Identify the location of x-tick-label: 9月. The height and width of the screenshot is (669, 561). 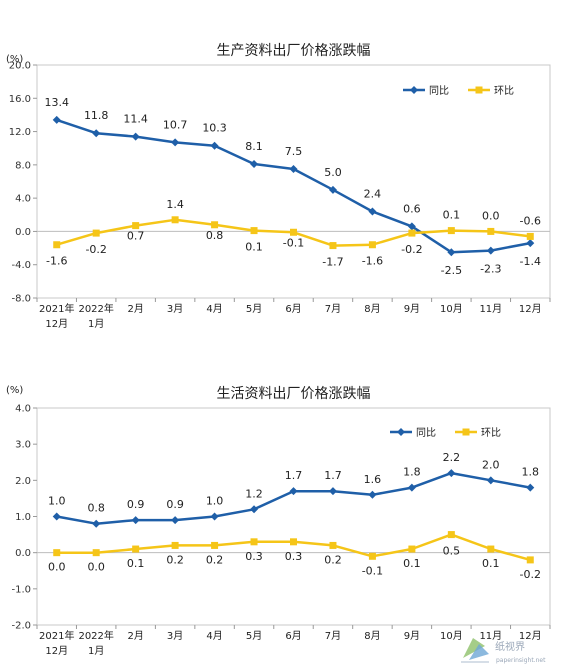
(412, 636).